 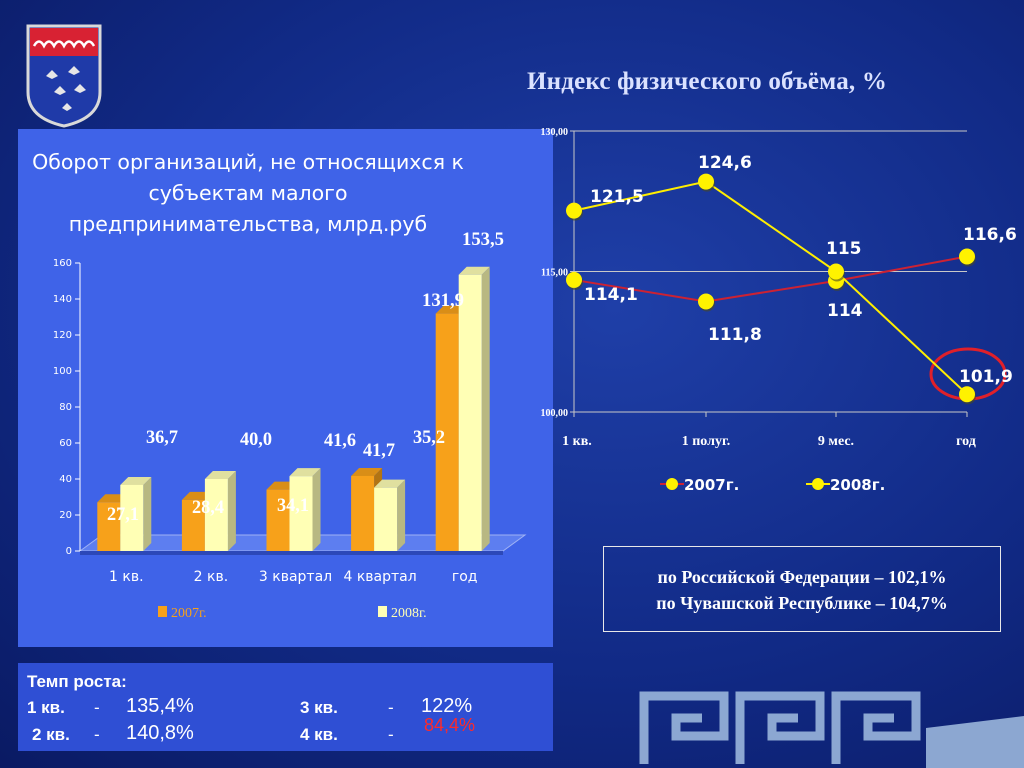 What do you see at coordinates (211, 577) in the screenshot?
I see `x-tick-label: 2 кв.` at bounding box center [211, 577].